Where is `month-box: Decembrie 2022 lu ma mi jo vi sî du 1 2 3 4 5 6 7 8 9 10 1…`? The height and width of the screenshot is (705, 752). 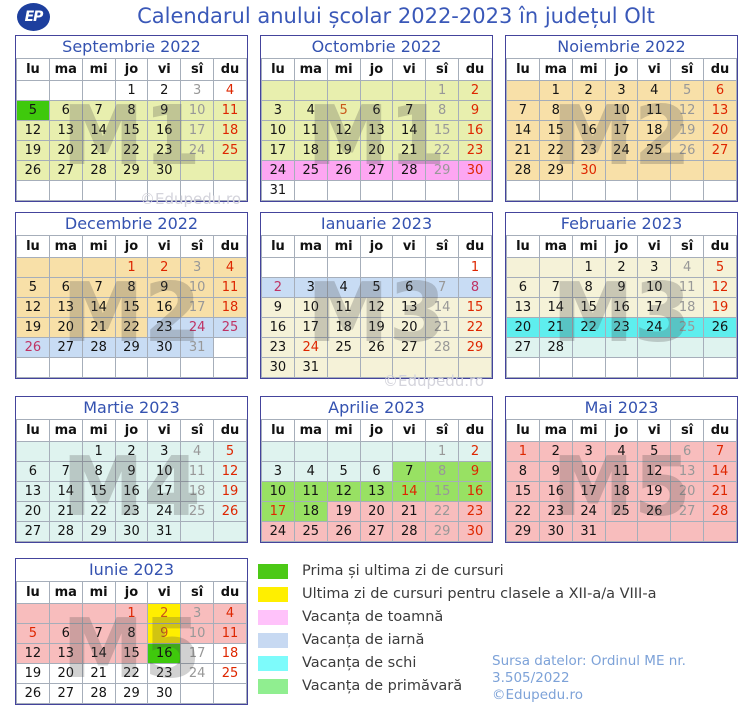 month-box: Decembrie 2022 lu ma mi jo vi sî du 1 2 3 4 5 6 7 8 9 10 1… is located at coordinates (131, 295).